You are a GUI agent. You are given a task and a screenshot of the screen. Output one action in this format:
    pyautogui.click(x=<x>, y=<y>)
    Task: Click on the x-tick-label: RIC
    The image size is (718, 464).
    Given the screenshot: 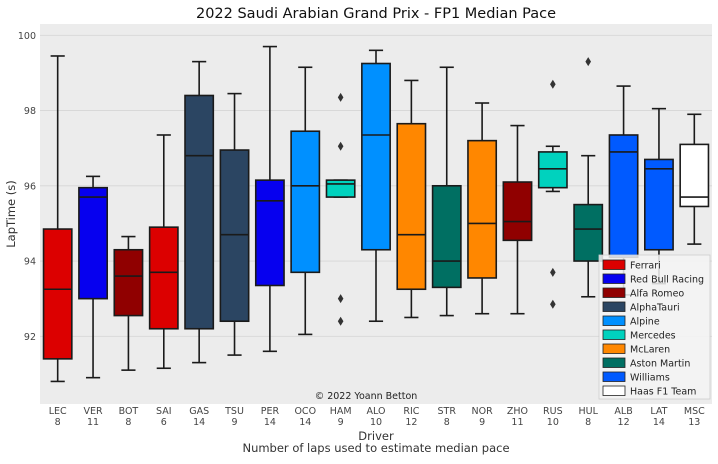 What is the action you would take?
    pyautogui.click(x=411, y=411)
    